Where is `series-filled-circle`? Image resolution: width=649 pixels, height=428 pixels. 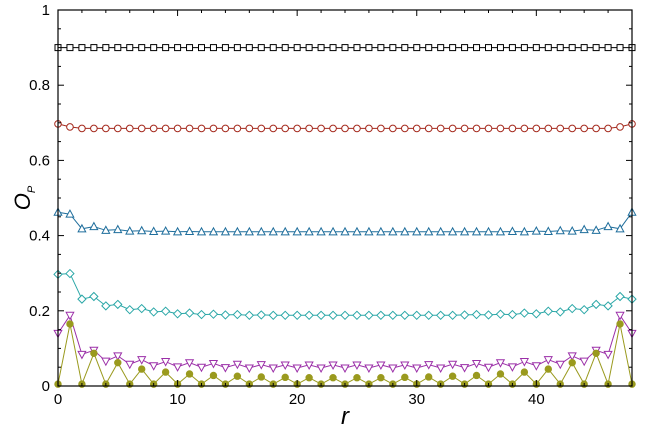 series-filled-circle is located at coordinates (345, 354).